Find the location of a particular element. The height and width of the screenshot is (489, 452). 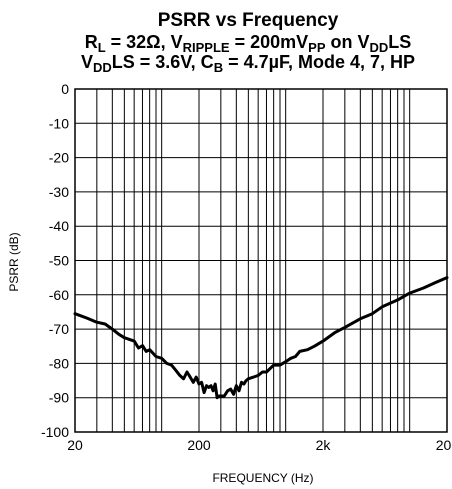

y-tick-label: -20 is located at coordinates (59, 158).